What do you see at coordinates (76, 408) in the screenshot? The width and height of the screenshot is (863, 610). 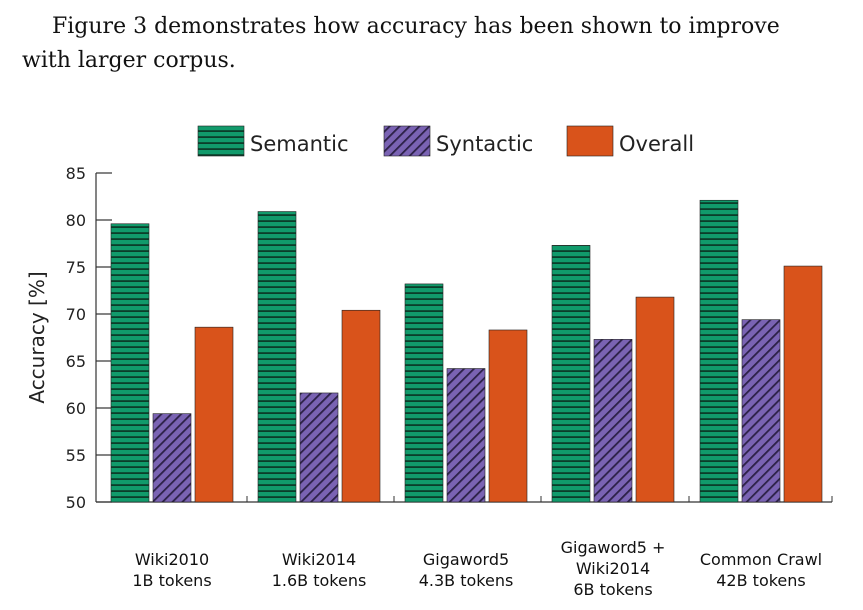 I see `y-tick-label: 60` at bounding box center [76, 408].